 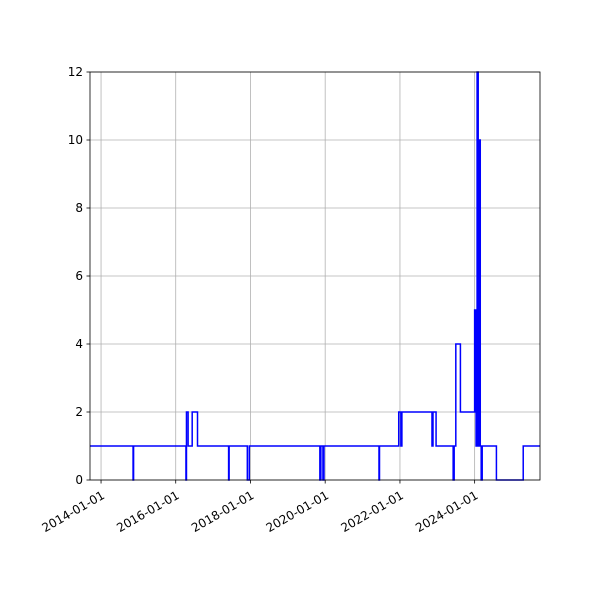 I want to click on x-tick-label: 2018-01-01, so click(x=222, y=511).